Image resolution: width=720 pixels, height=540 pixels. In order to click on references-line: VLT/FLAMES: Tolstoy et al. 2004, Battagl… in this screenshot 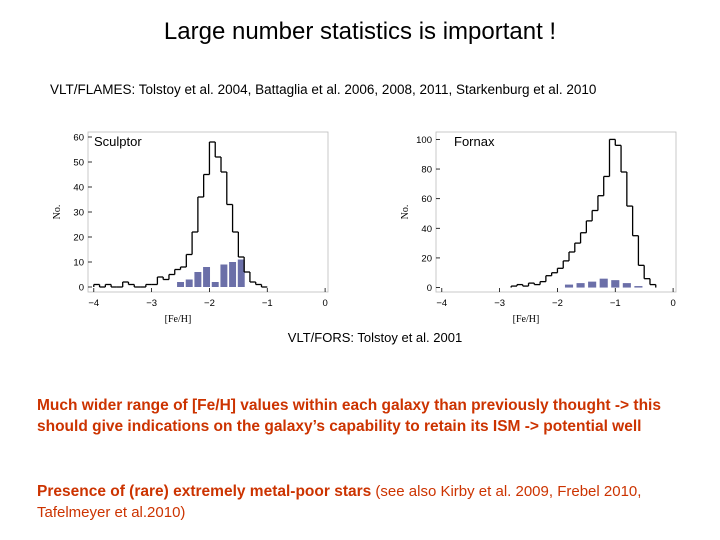, I will do `click(323, 89)`.